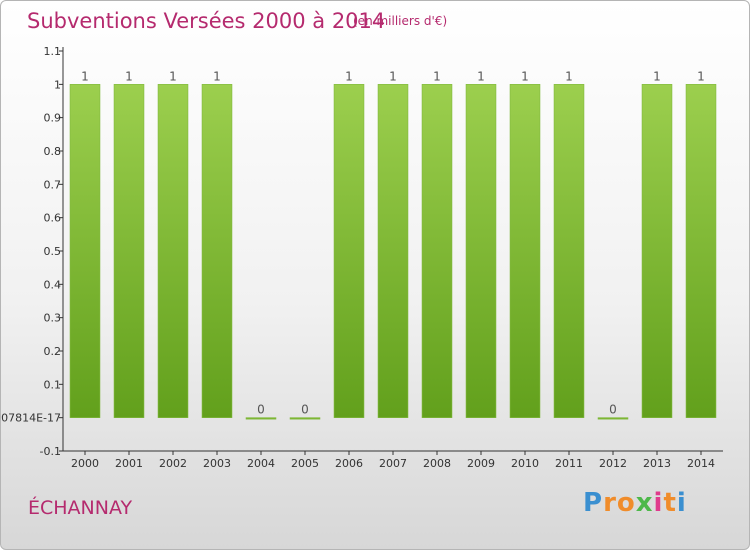  What do you see at coordinates (50, 451) in the screenshot?
I see `y-tick-label-12: -0.1` at bounding box center [50, 451].